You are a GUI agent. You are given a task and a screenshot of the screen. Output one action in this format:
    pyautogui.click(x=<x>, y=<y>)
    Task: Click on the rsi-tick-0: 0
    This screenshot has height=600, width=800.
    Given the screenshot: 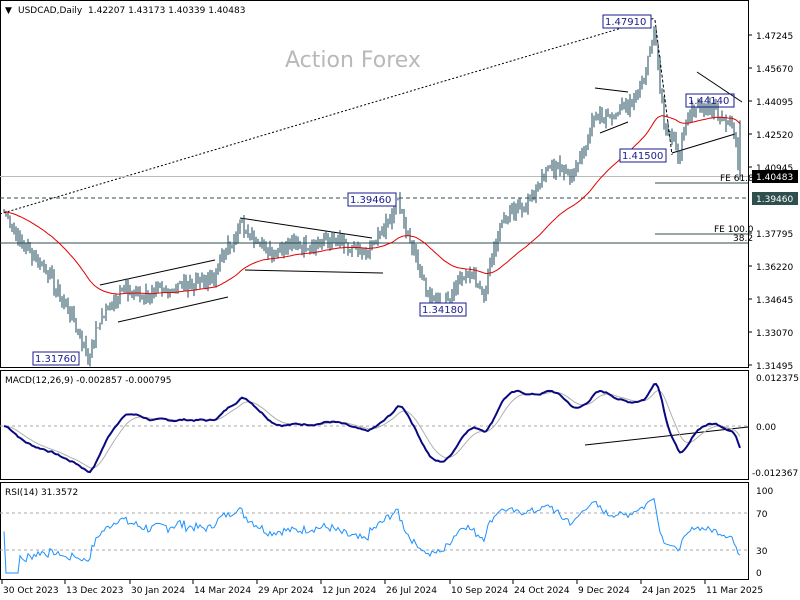 What is the action you would take?
    pyautogui.click(x=759, y=574)
    